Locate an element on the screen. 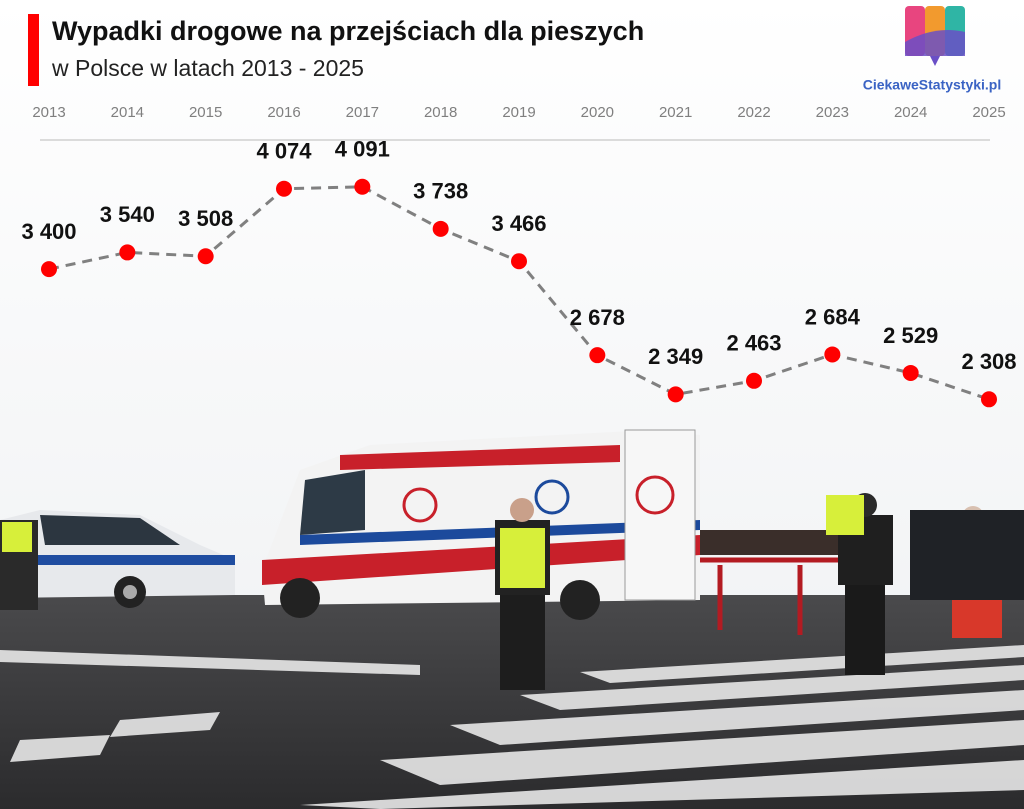 This screenshot has height=809, width=1024. data-label: 3 466 is located at coordinates (518, 223).